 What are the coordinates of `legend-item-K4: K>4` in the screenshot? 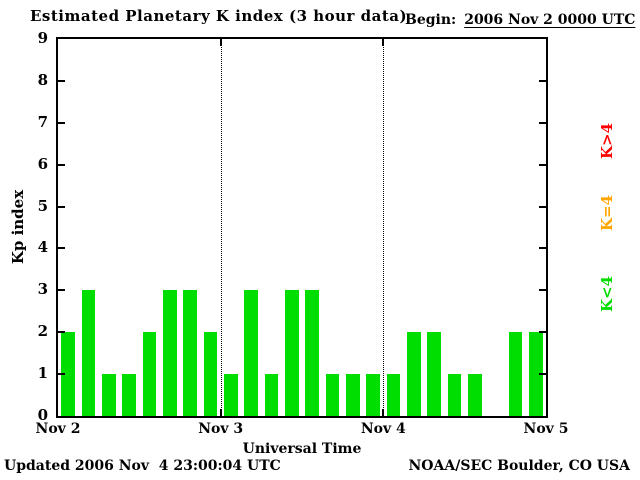 It's located at (607, 141).